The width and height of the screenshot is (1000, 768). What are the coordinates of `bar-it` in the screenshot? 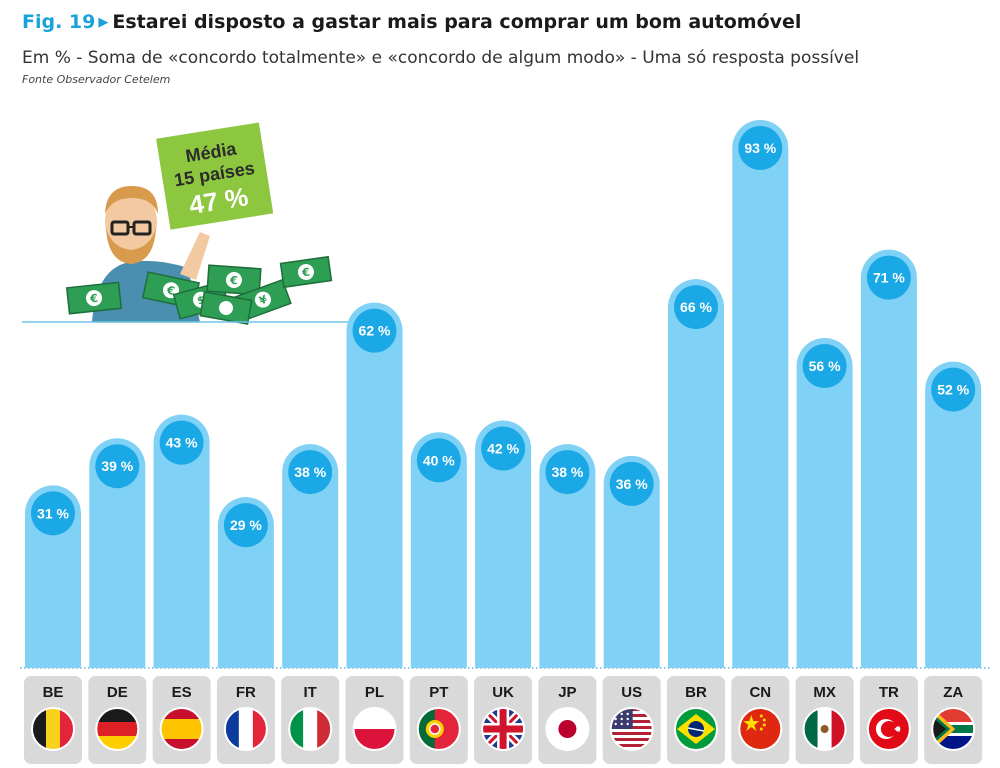 It's located at (310, 556).